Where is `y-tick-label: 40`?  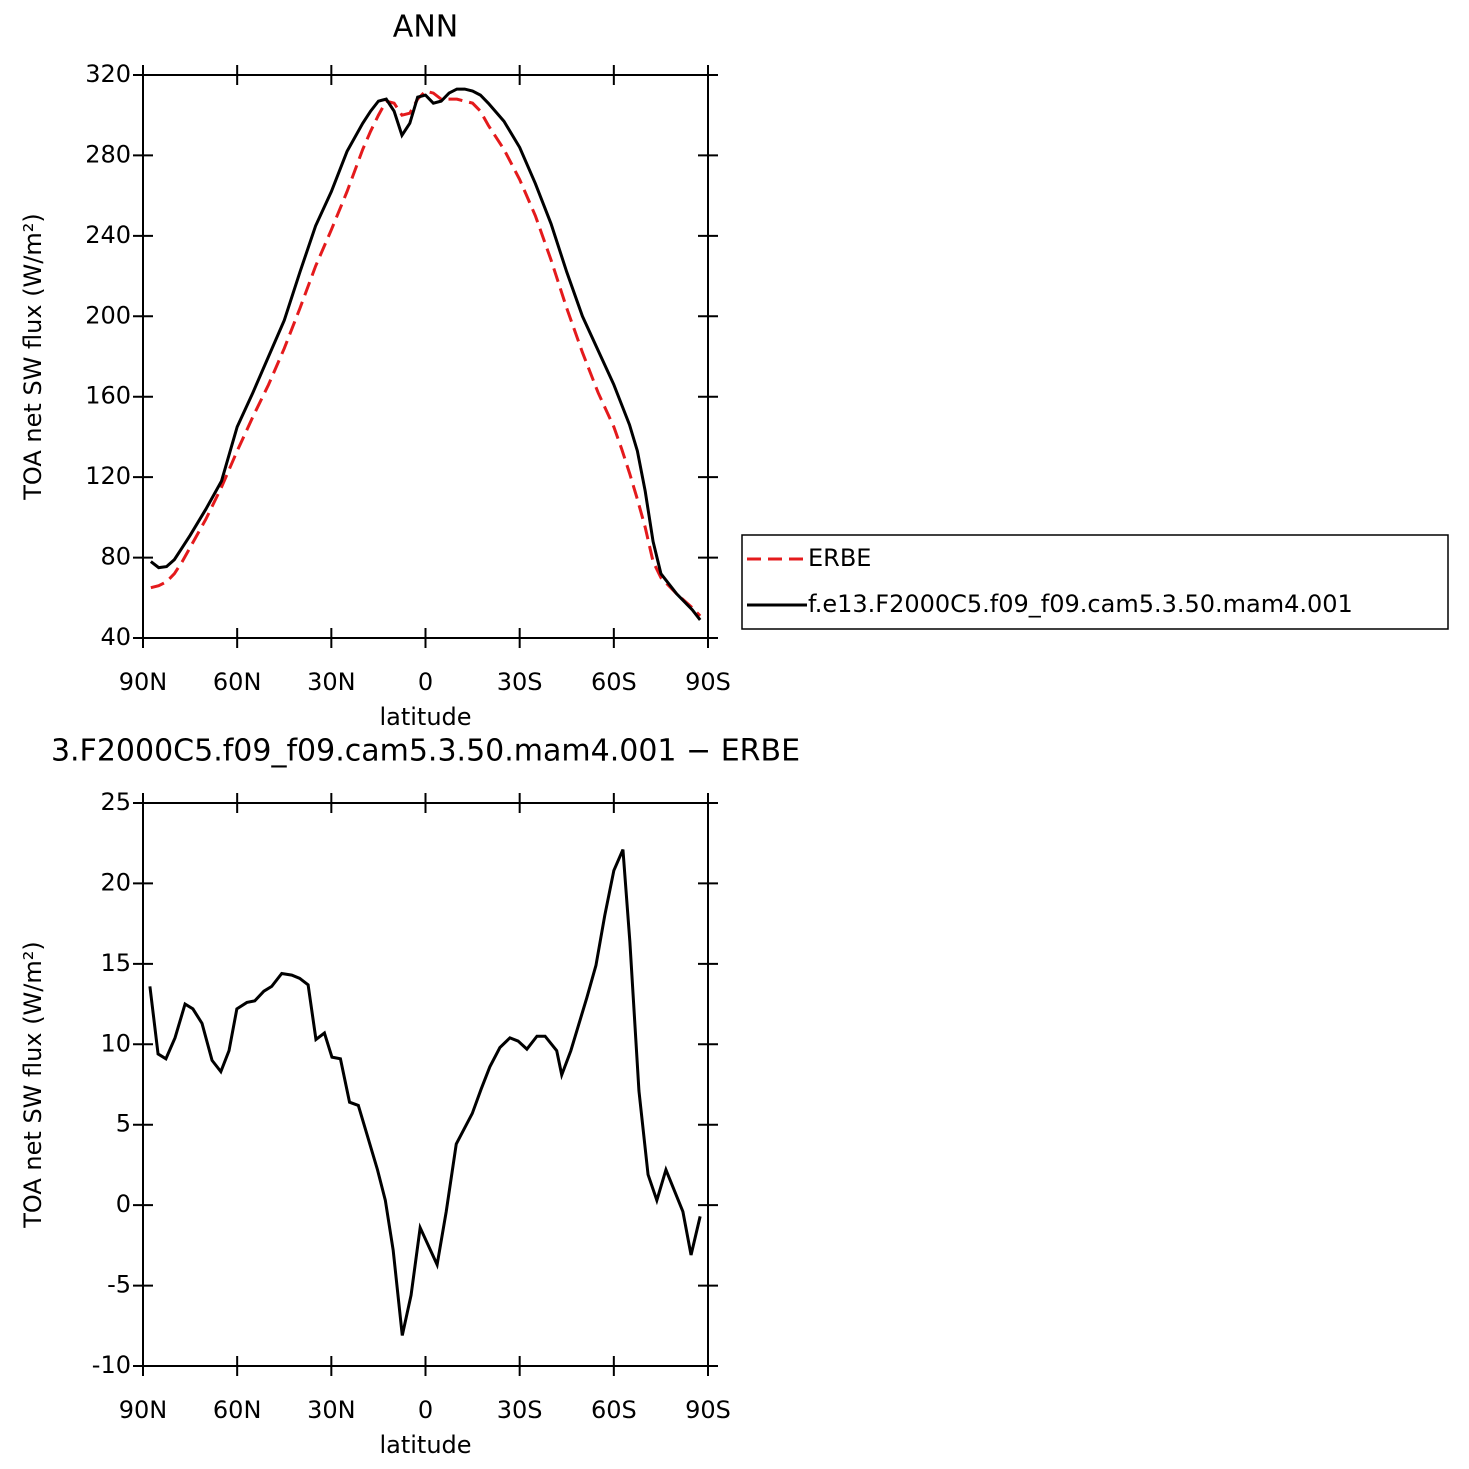 y-tick-label: 40 is located at coordinates (115, 637).